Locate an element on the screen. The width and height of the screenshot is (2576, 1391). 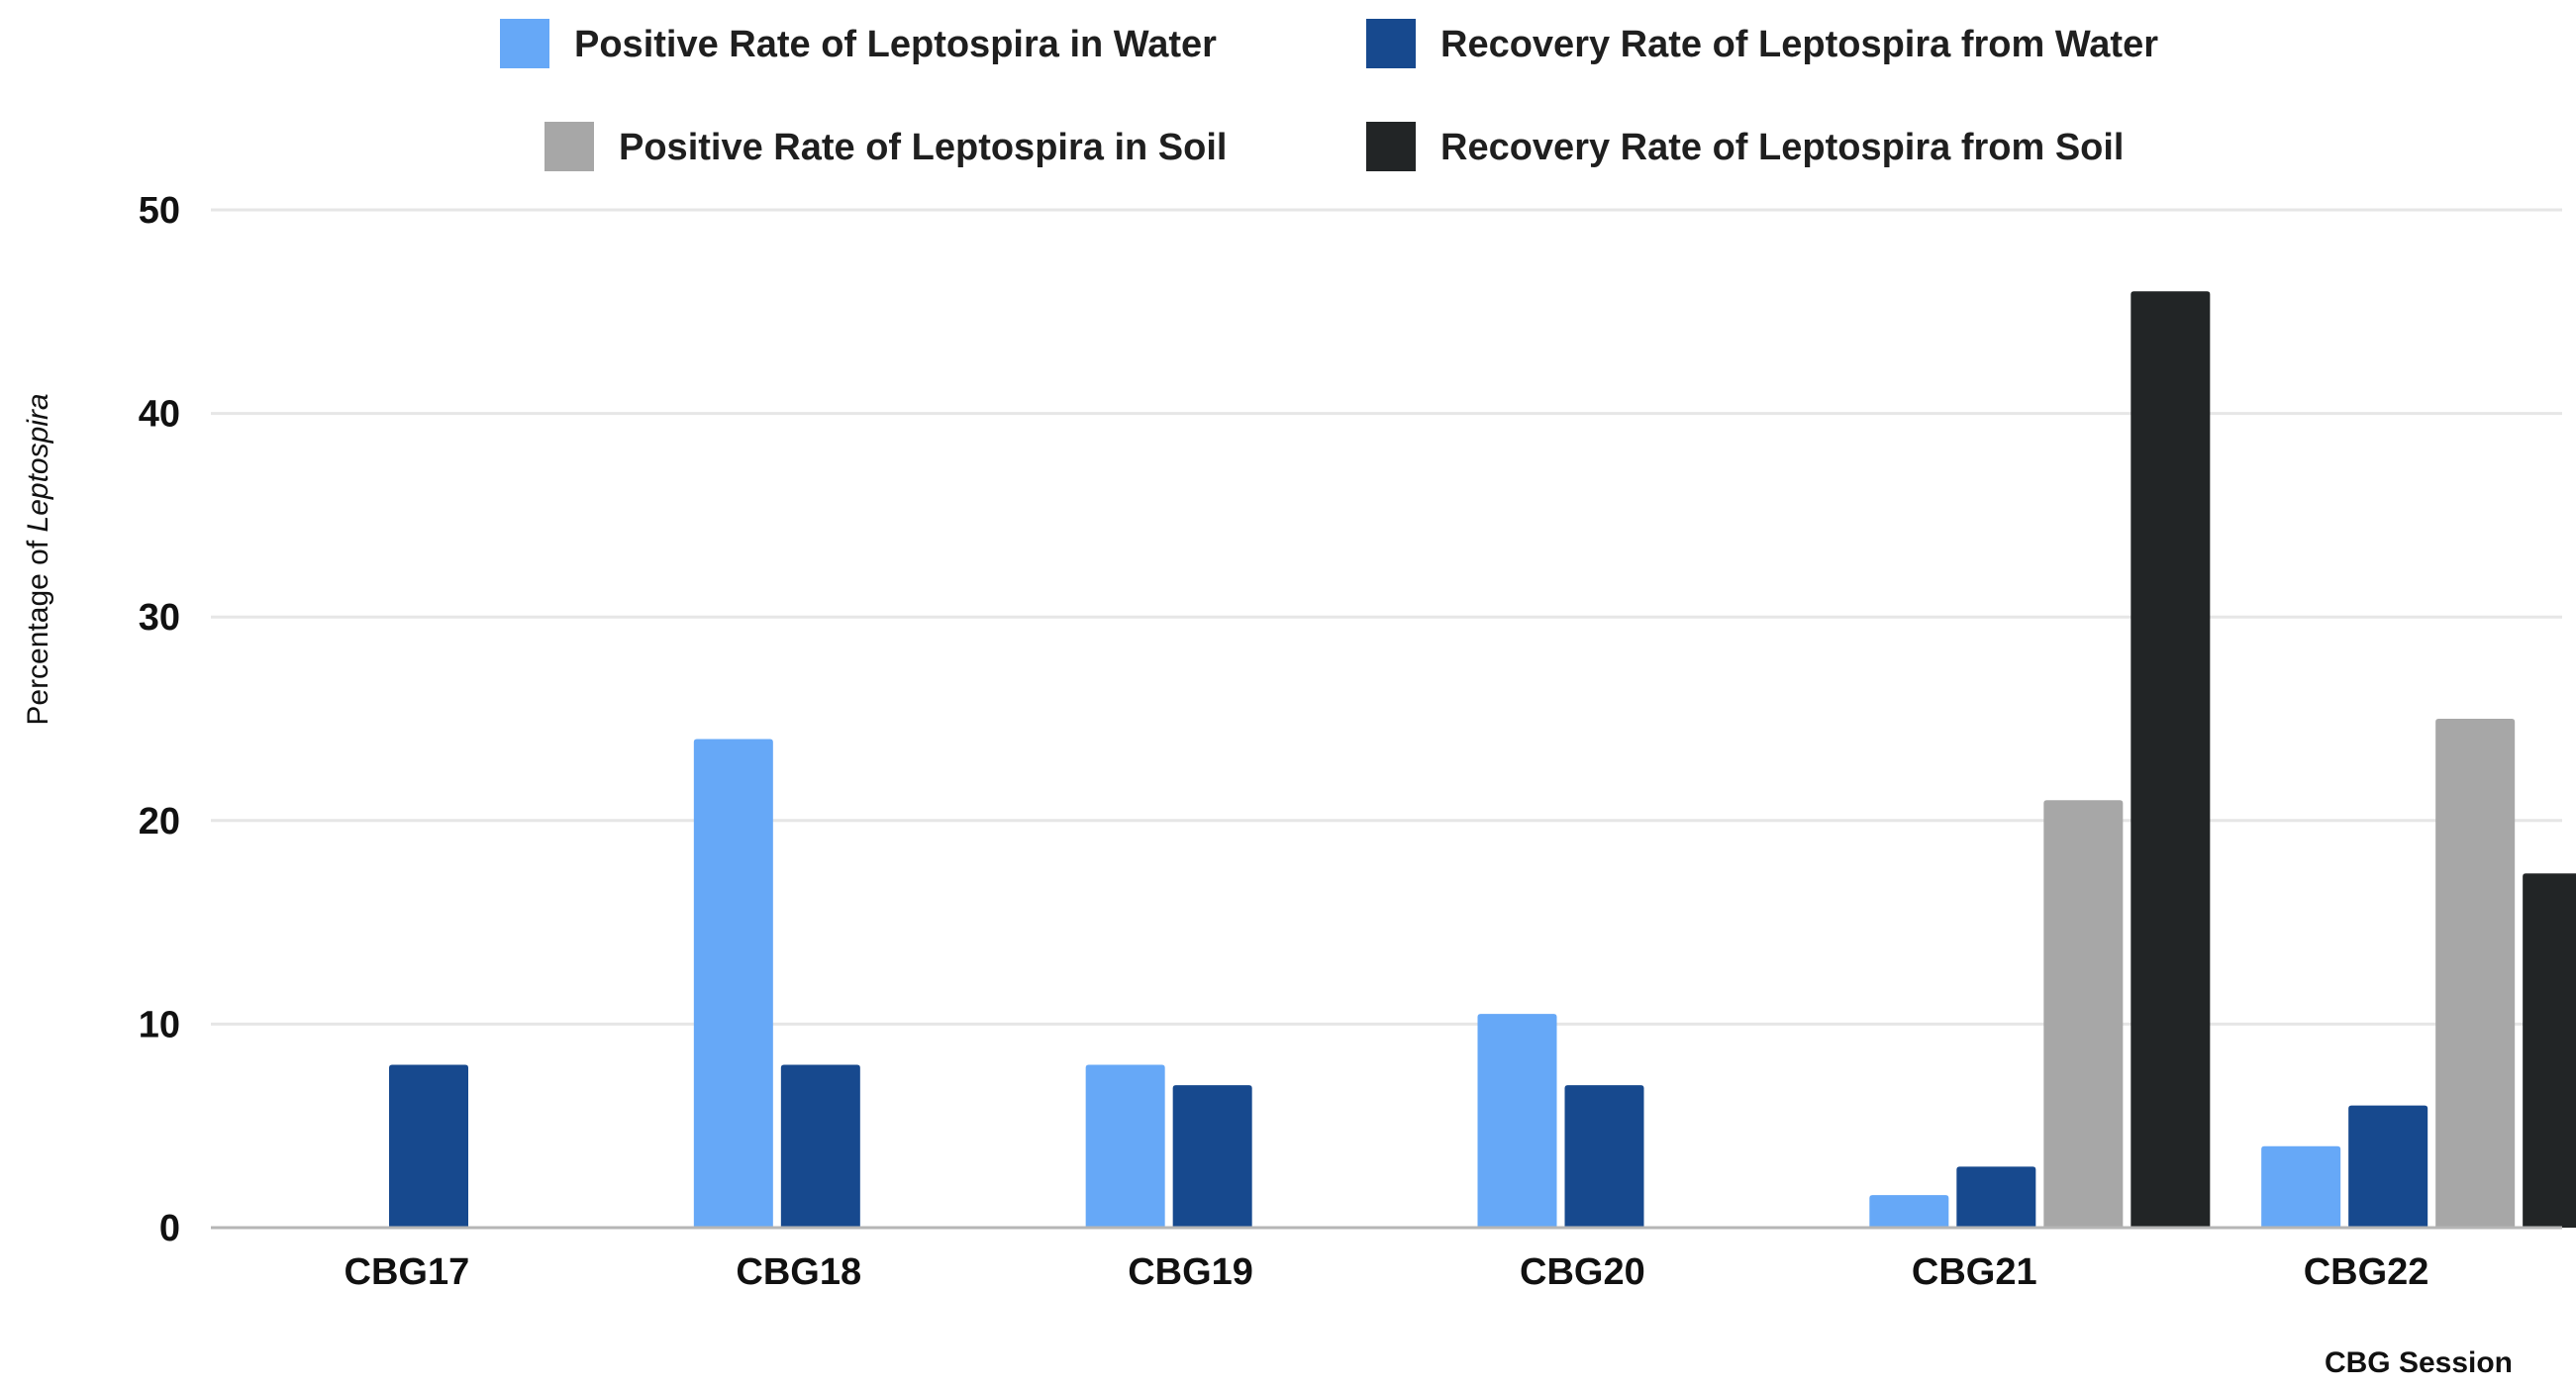
x-tick-label: CBG21 is located at coordinates (1975, 1272).